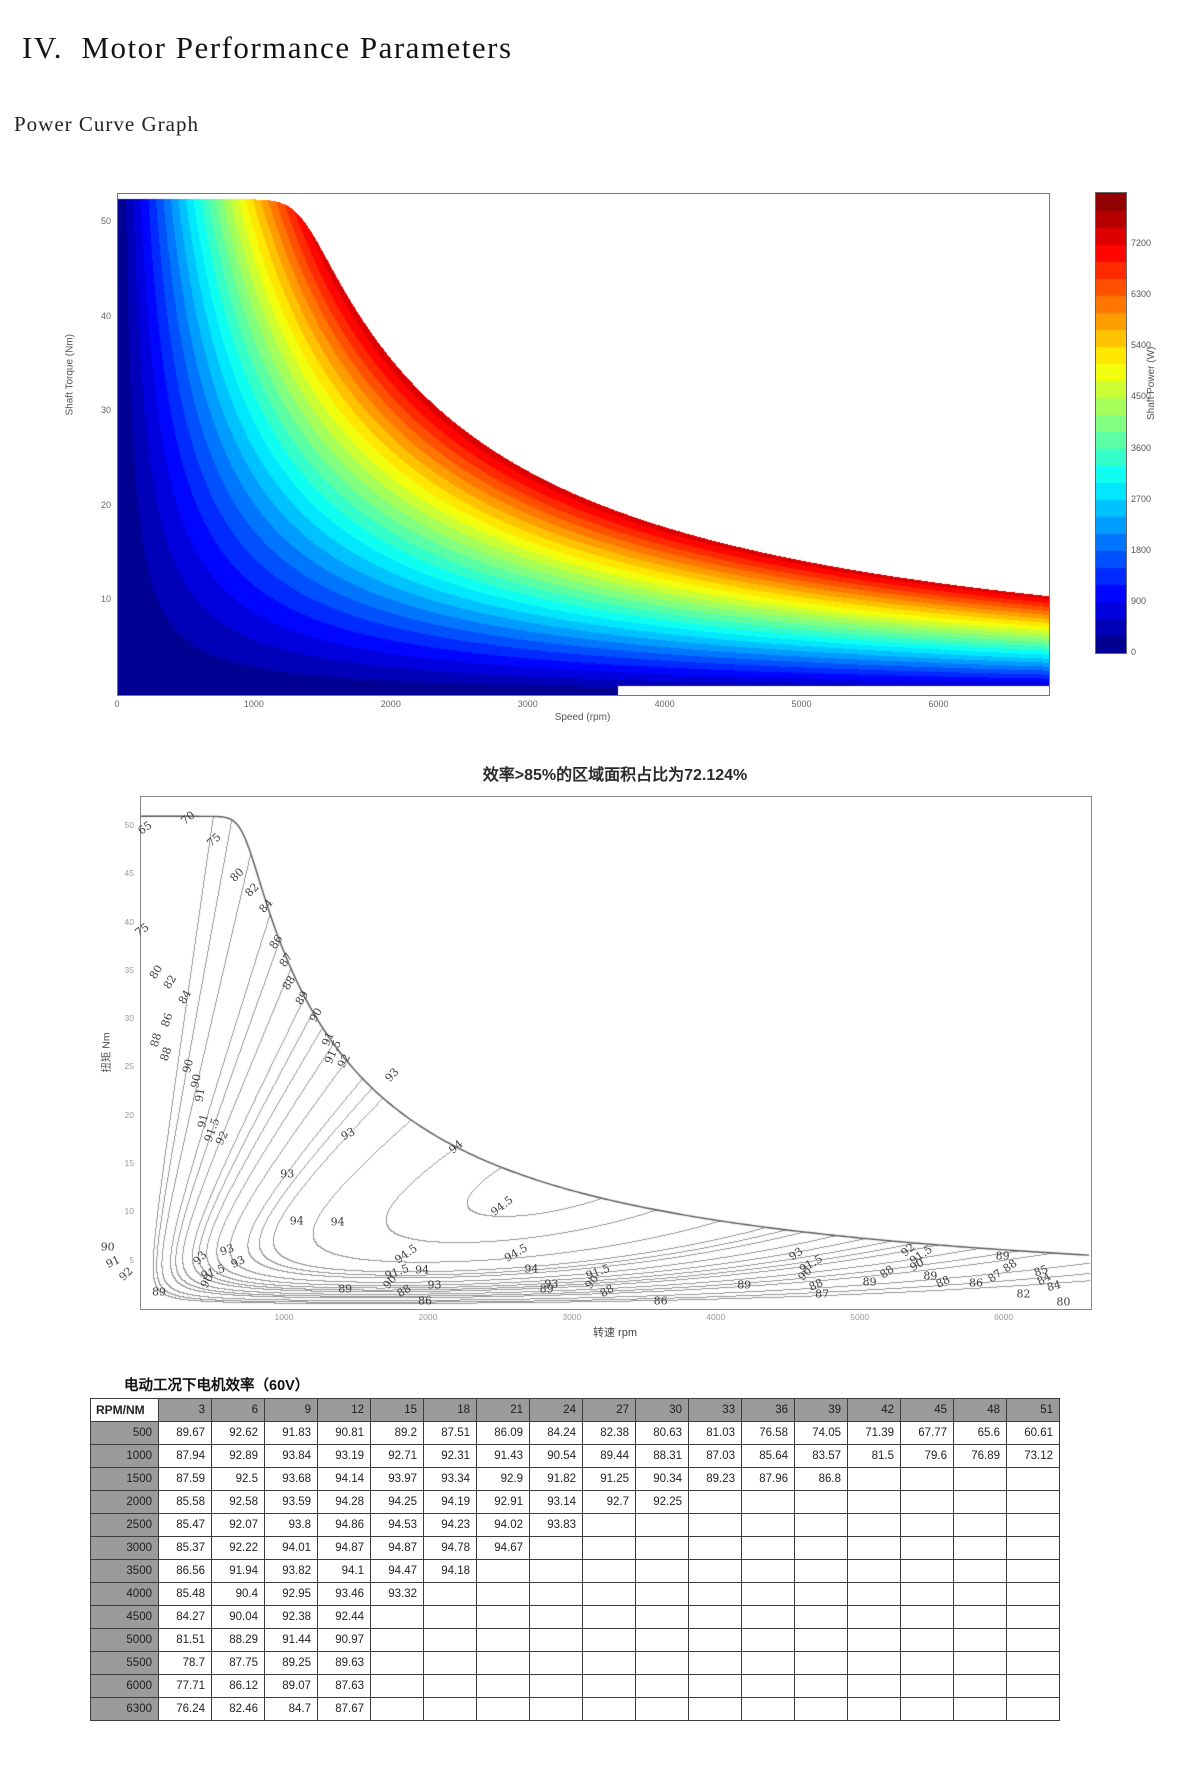 Image resolution: width=1179 pixels, height=1775 pixels. I want to click on colorbar-tick-label: 7200, so click(1141, 243).